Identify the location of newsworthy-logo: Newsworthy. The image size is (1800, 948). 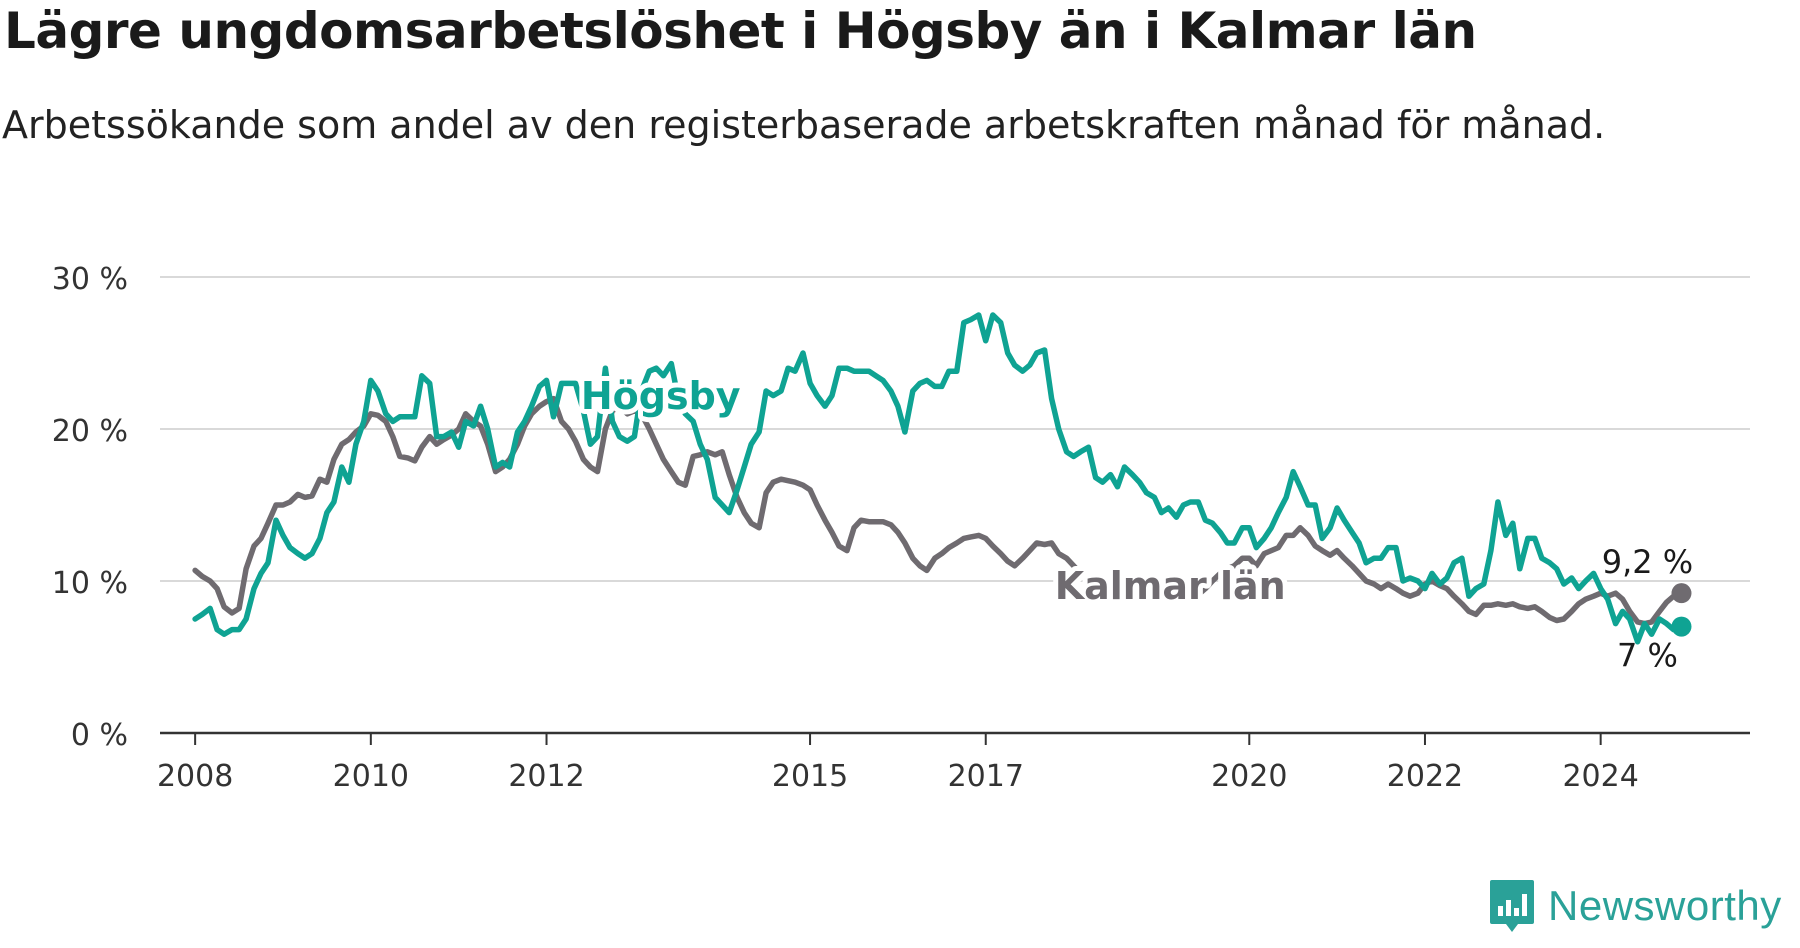
(1635, 906).